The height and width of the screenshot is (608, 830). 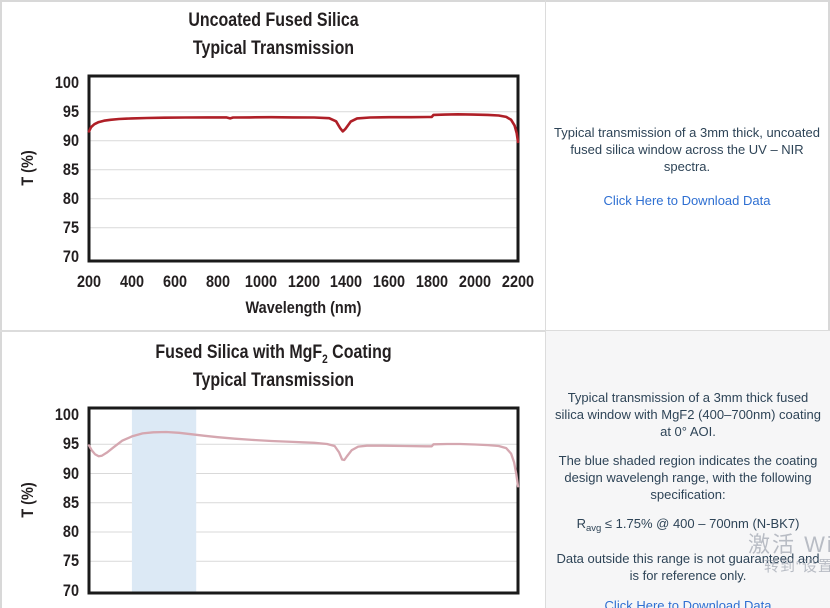 I want to click on x-tick-label: 1000, so click(x=260, y=281).